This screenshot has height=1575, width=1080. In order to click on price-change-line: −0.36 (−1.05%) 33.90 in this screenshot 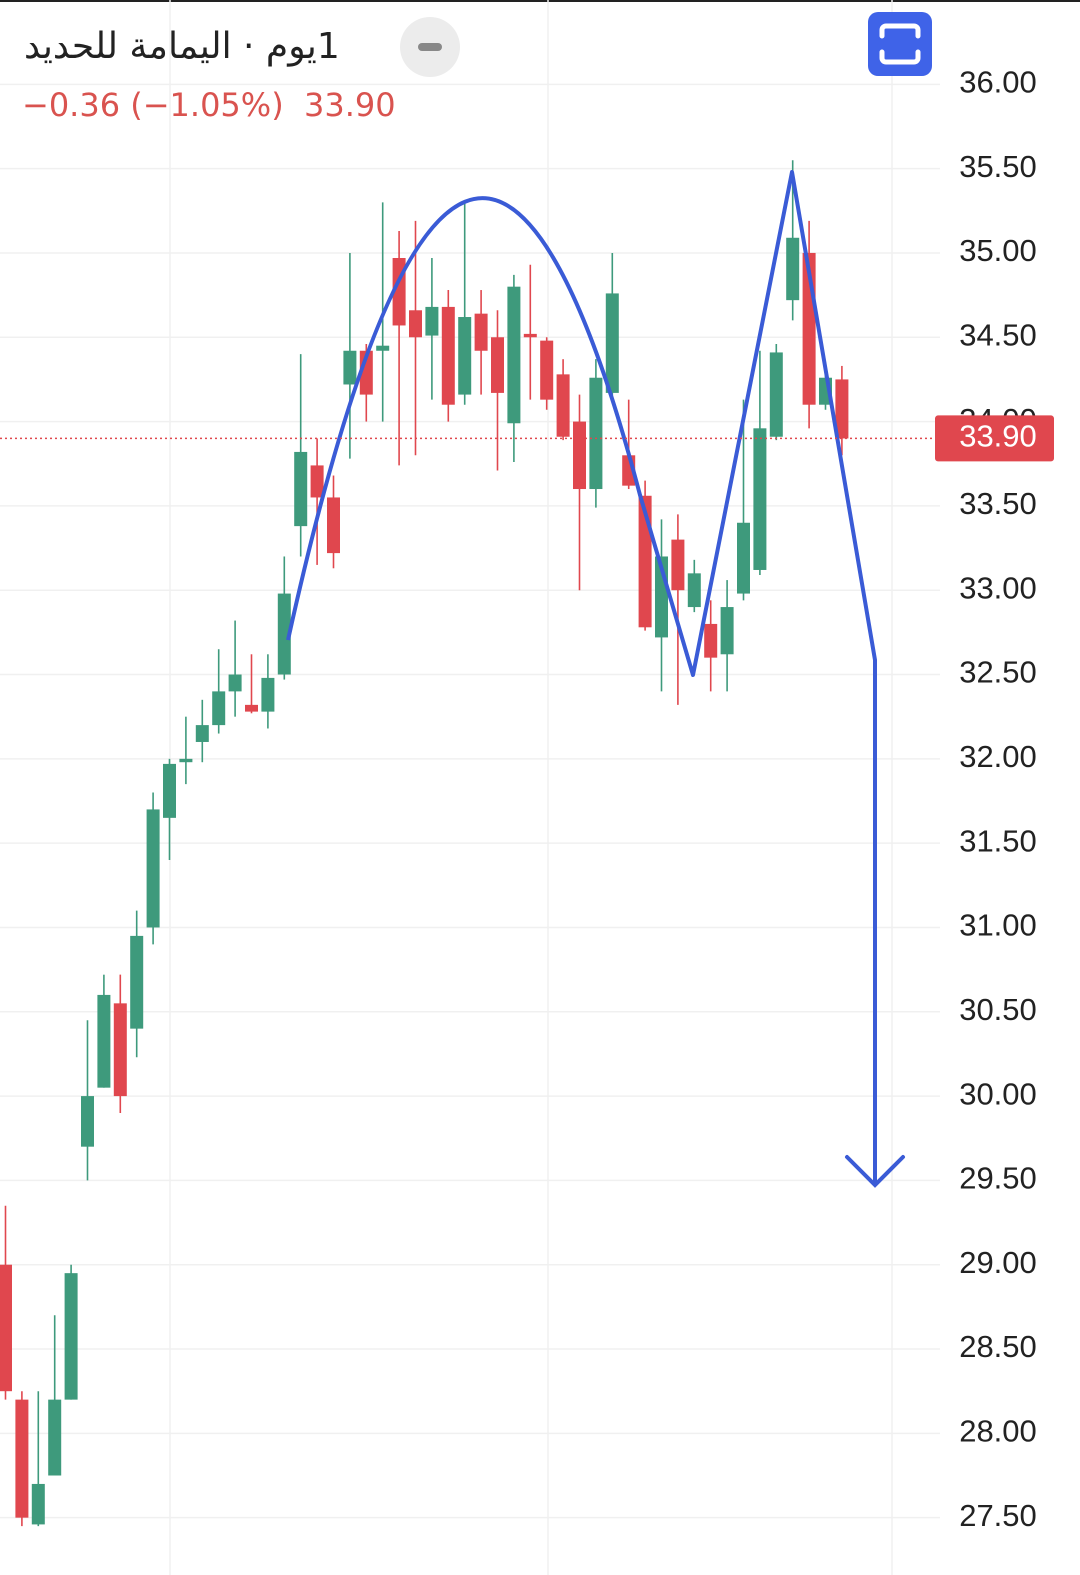, I will do `click(209, 105)`.